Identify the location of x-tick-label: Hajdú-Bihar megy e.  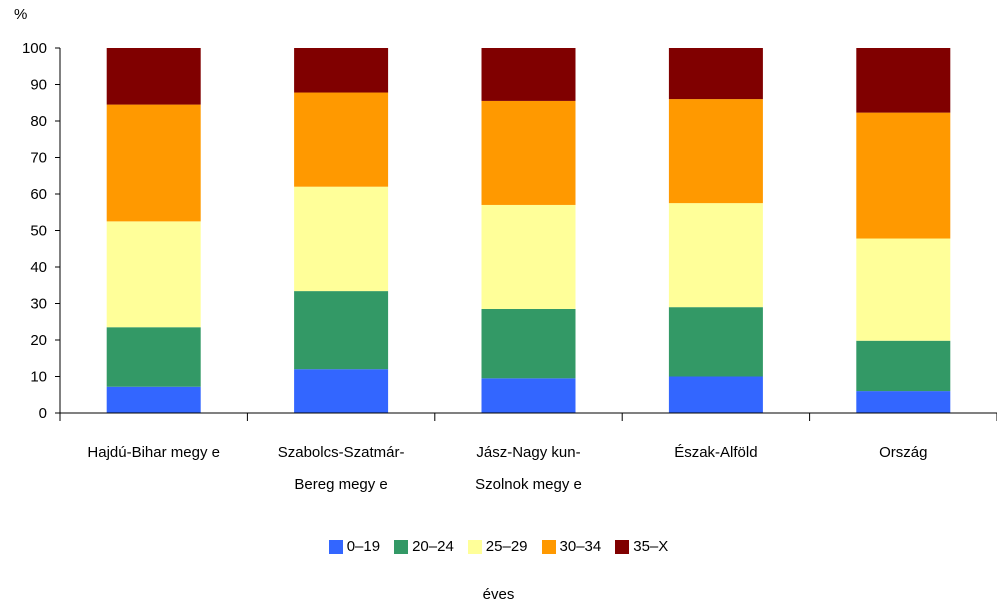
(153, 452).